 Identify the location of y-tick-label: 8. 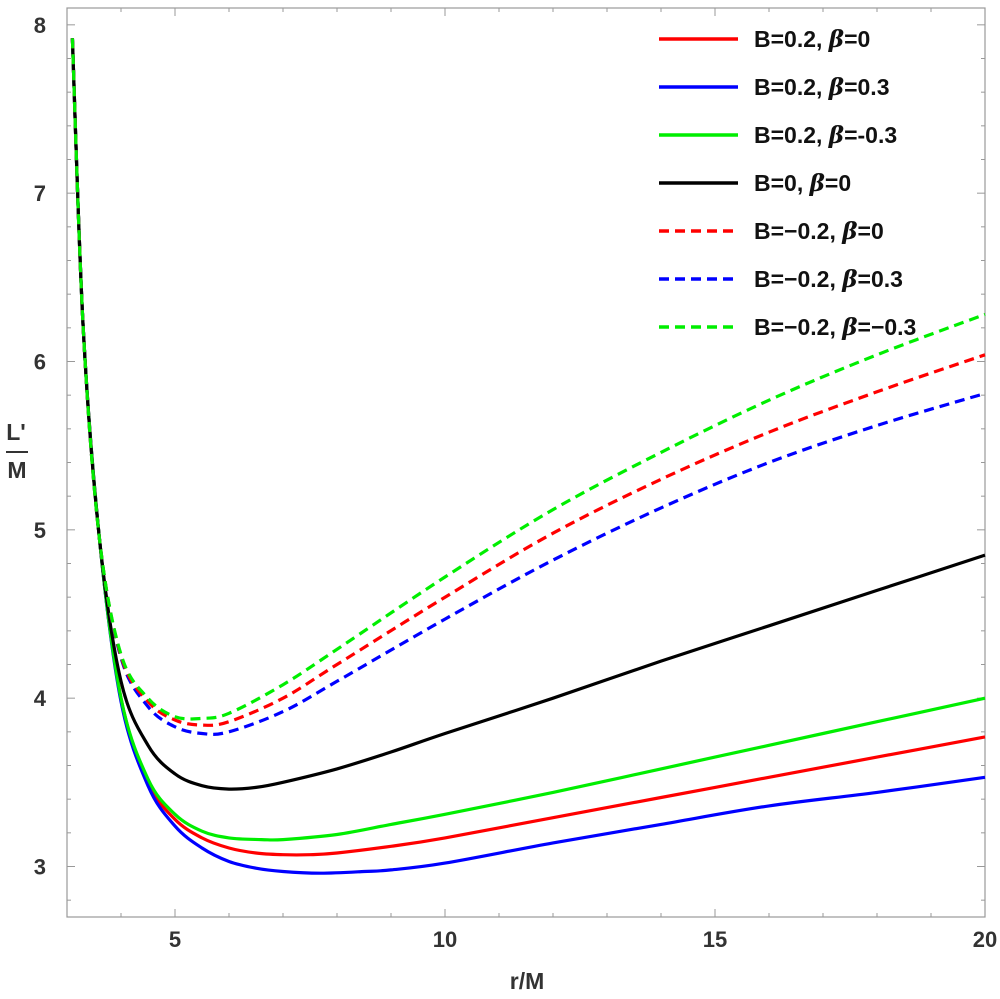
(40, 25).